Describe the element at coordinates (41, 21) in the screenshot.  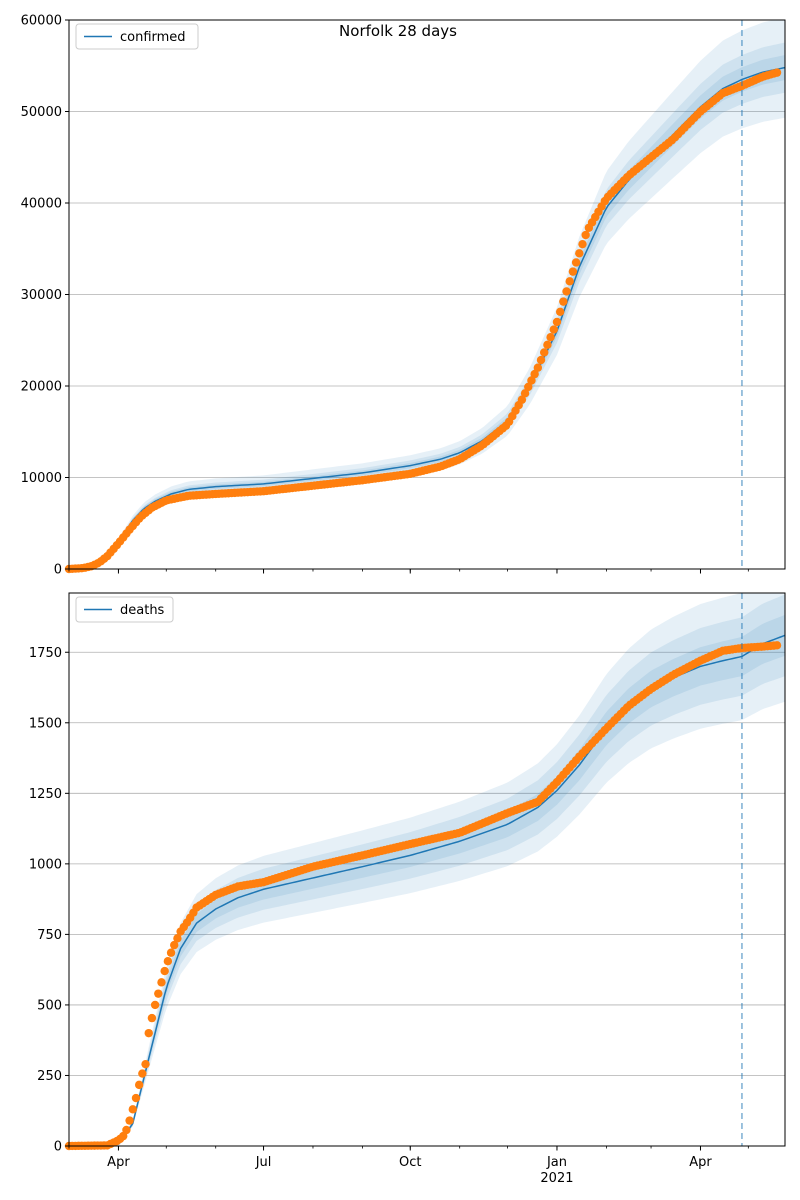
I see `y-tick-label: 60000` at that location.